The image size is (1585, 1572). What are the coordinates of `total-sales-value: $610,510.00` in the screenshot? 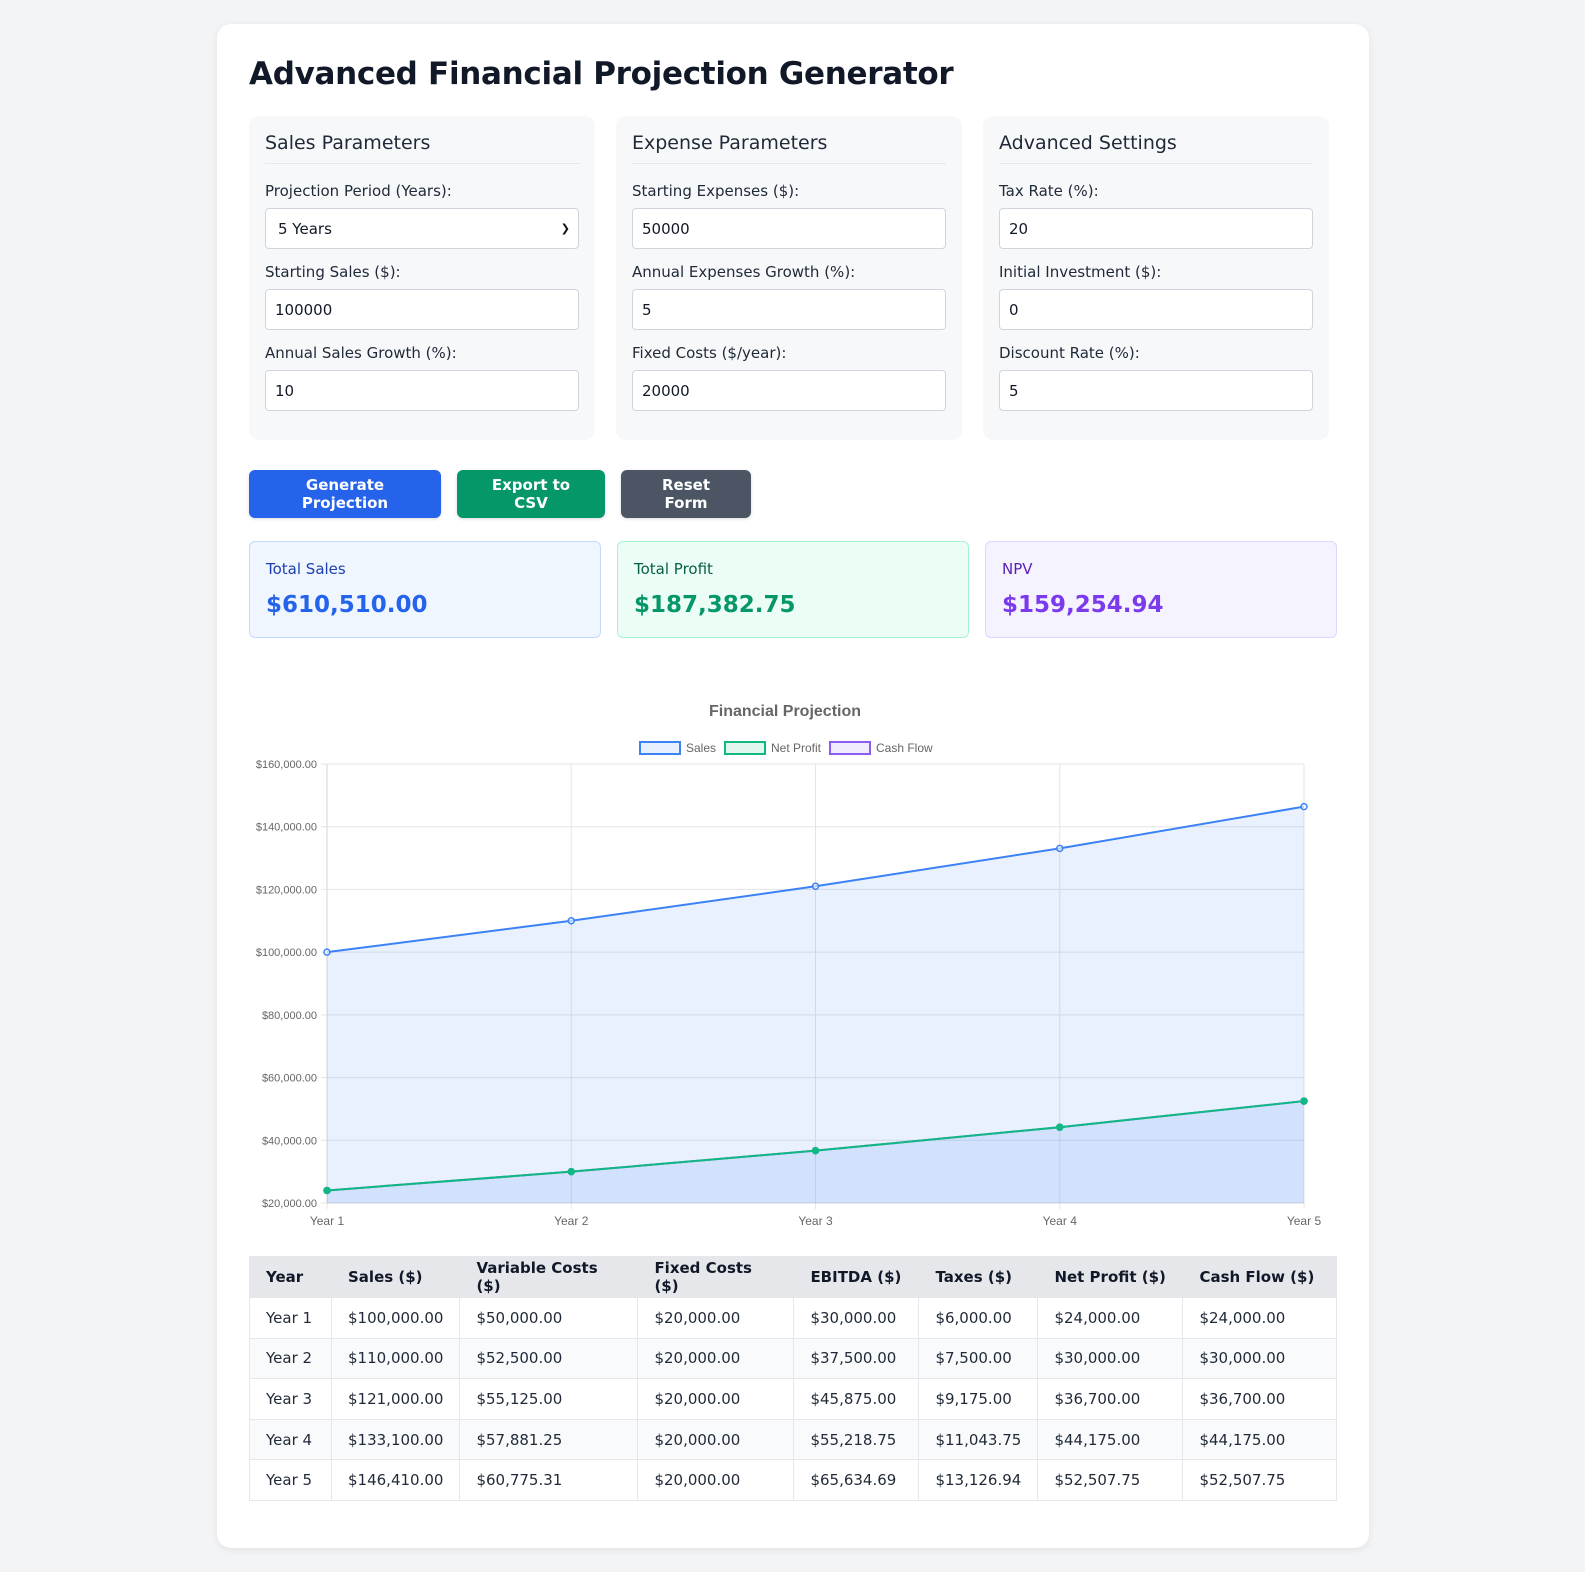 It's located at (347, 605).